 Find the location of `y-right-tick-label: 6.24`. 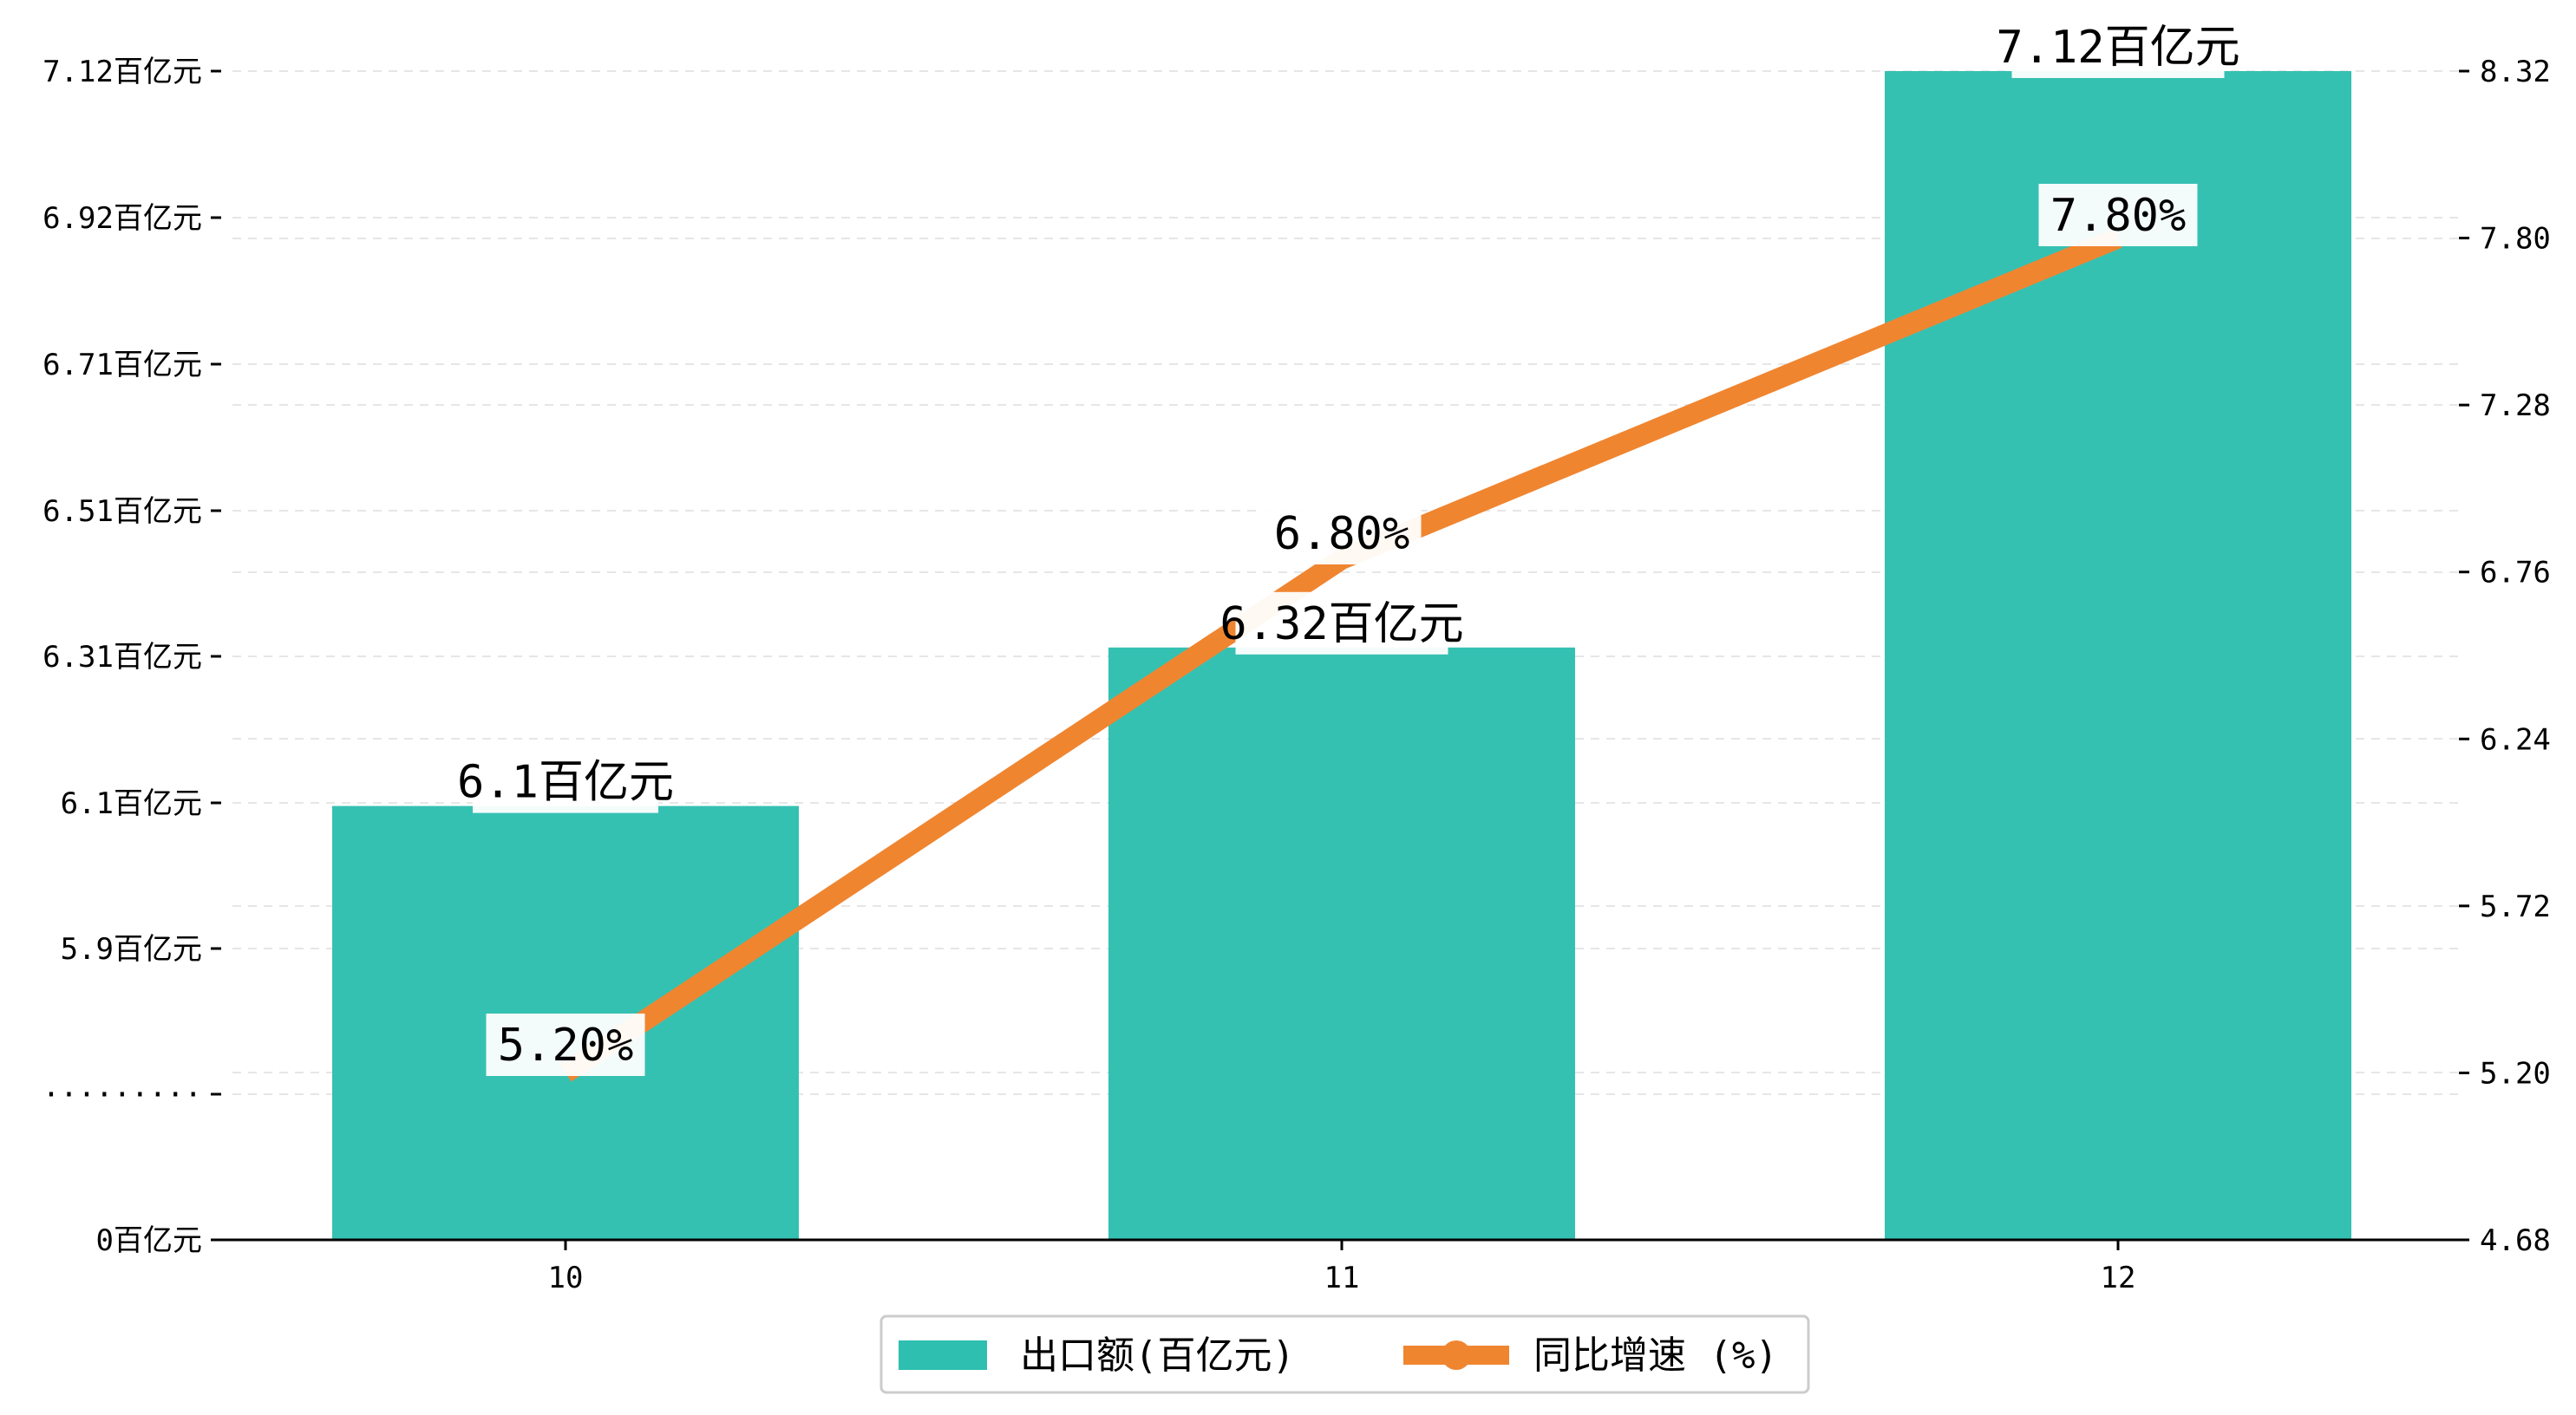

y-right-tick-label: 6.24 is located at coordinates (2515, 739).